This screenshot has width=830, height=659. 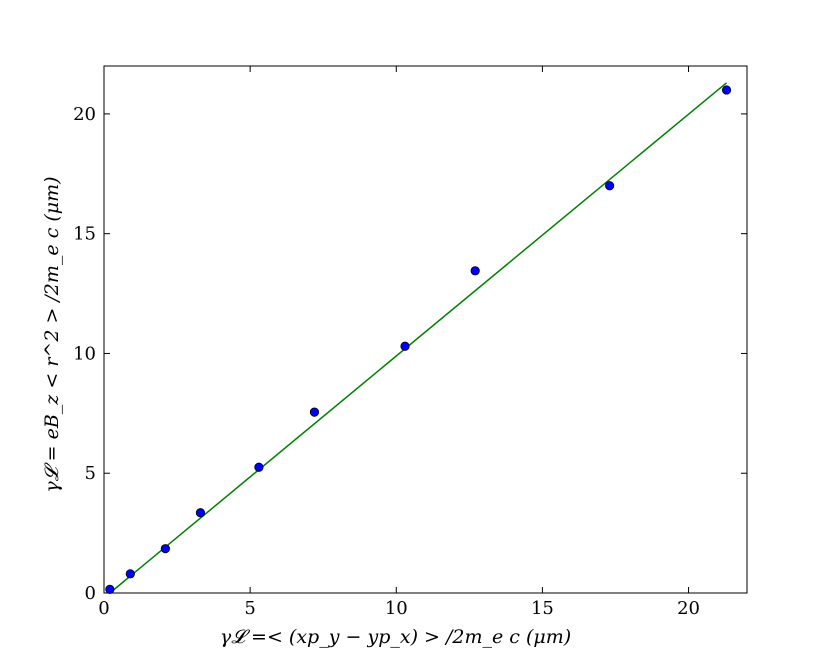 What do you see at coordinates (84, 234) in the screenshot?
I see `y-tick-label: 15` at bounding box center [84, 234].